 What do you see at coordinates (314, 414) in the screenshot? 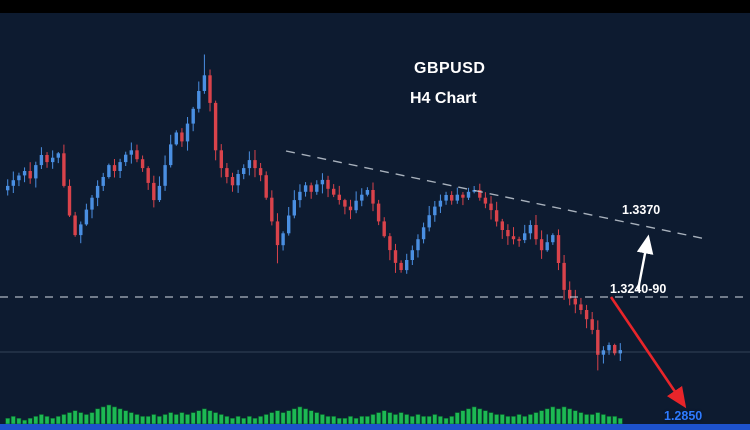
I see `volume-histogram` at bounding box center [314, 414].